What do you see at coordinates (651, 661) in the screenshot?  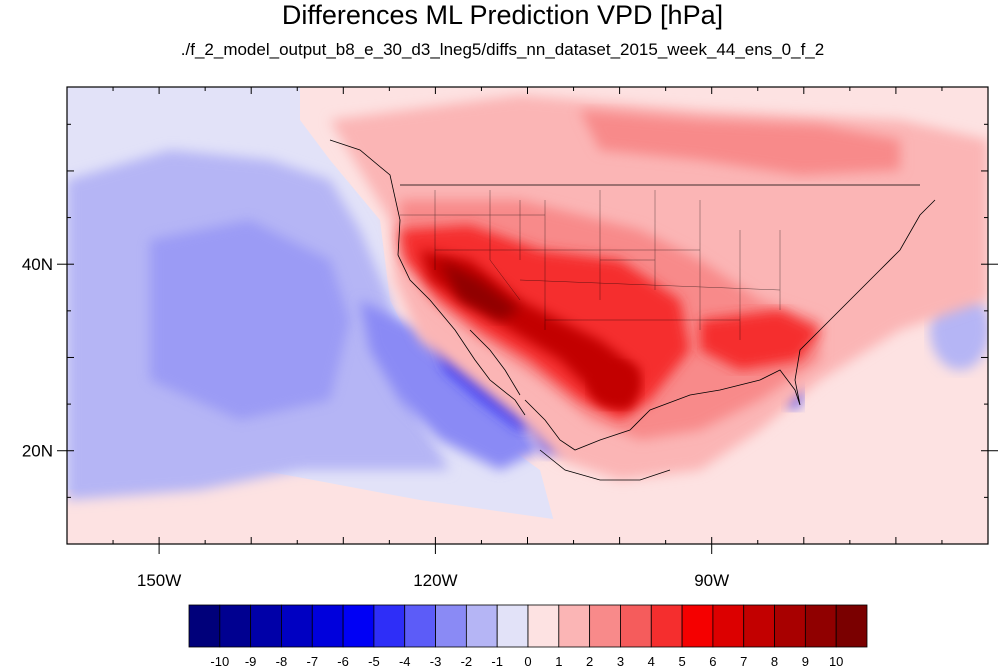 I see `colorbar-label: 4` at bounding box center [651, 661].